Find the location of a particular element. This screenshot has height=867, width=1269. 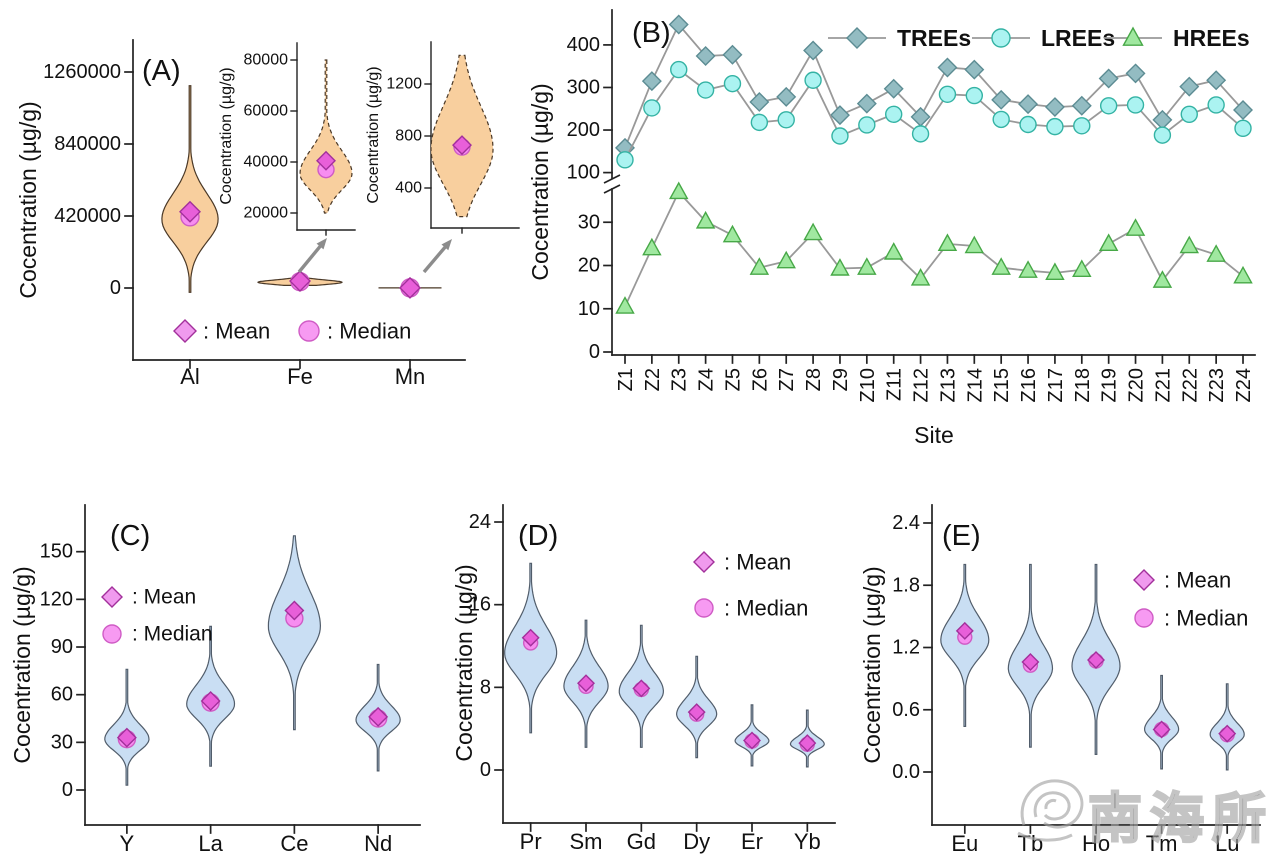

y-tick-label: 1.8 is located at coordinates (906, 585).